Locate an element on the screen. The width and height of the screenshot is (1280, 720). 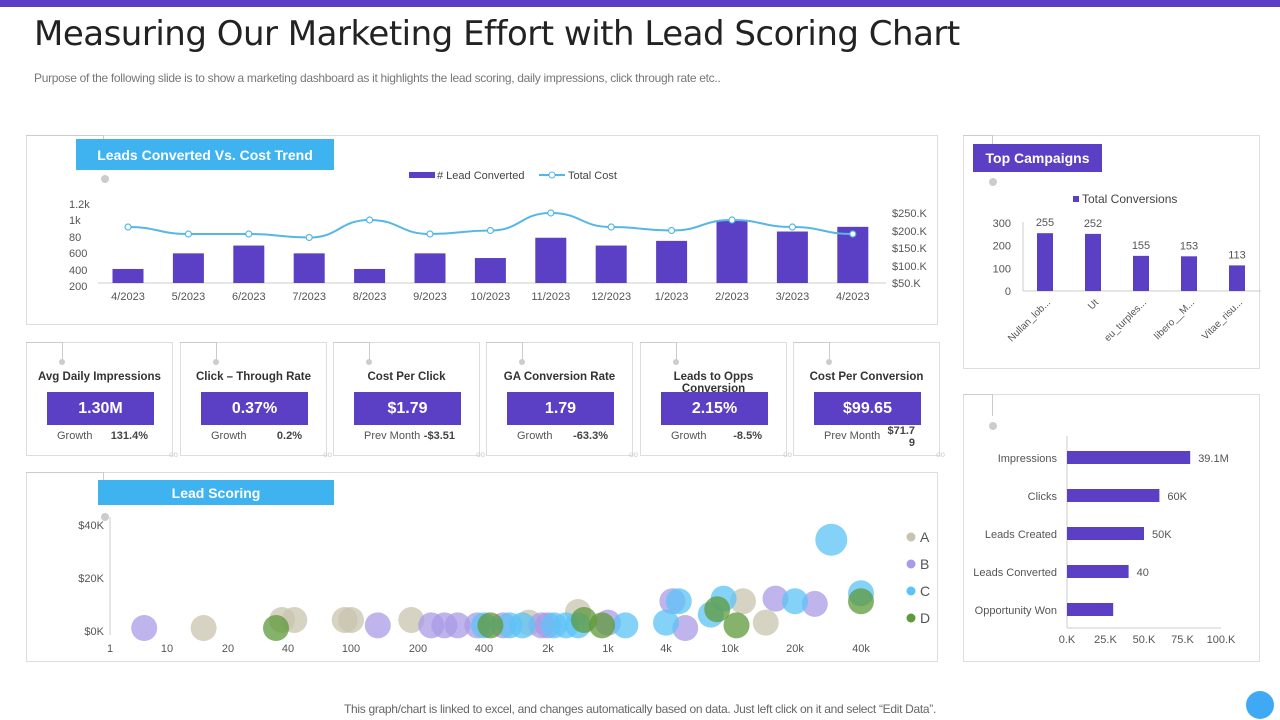
right-axis-tick: $200.K is located at coordinates (910, 232).